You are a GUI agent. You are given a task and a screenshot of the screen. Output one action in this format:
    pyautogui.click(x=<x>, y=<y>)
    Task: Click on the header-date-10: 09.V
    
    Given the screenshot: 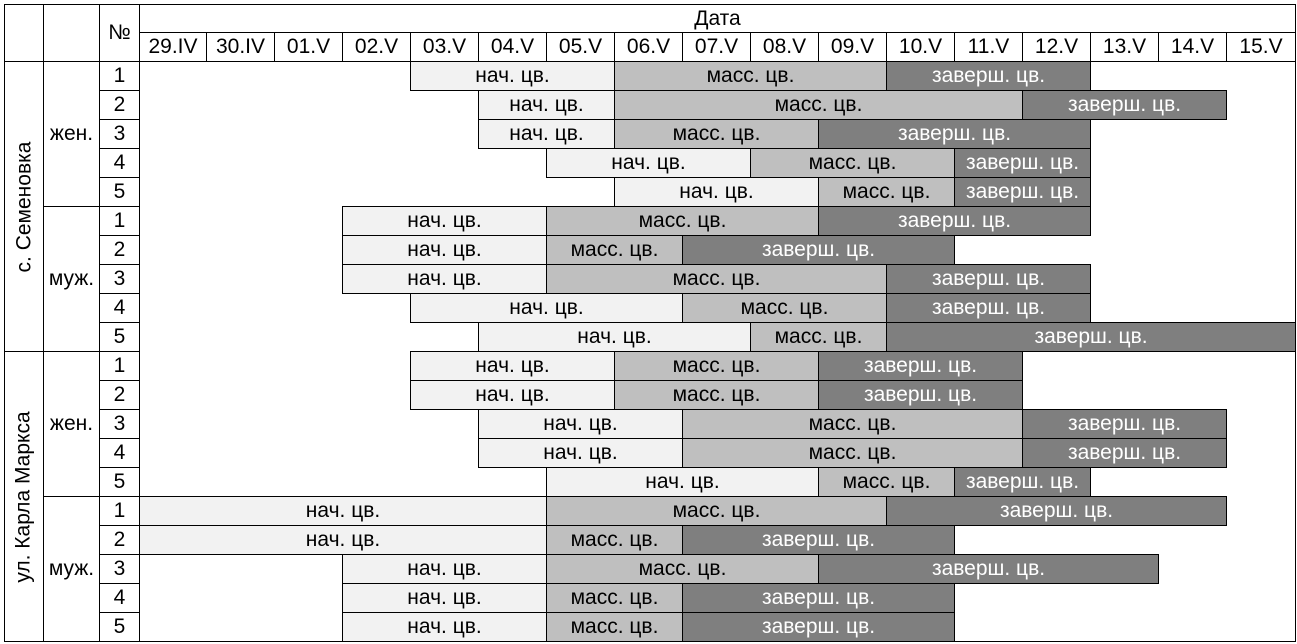 What is the action you would take?
    pyautogui.click(x=852, y=47)
    